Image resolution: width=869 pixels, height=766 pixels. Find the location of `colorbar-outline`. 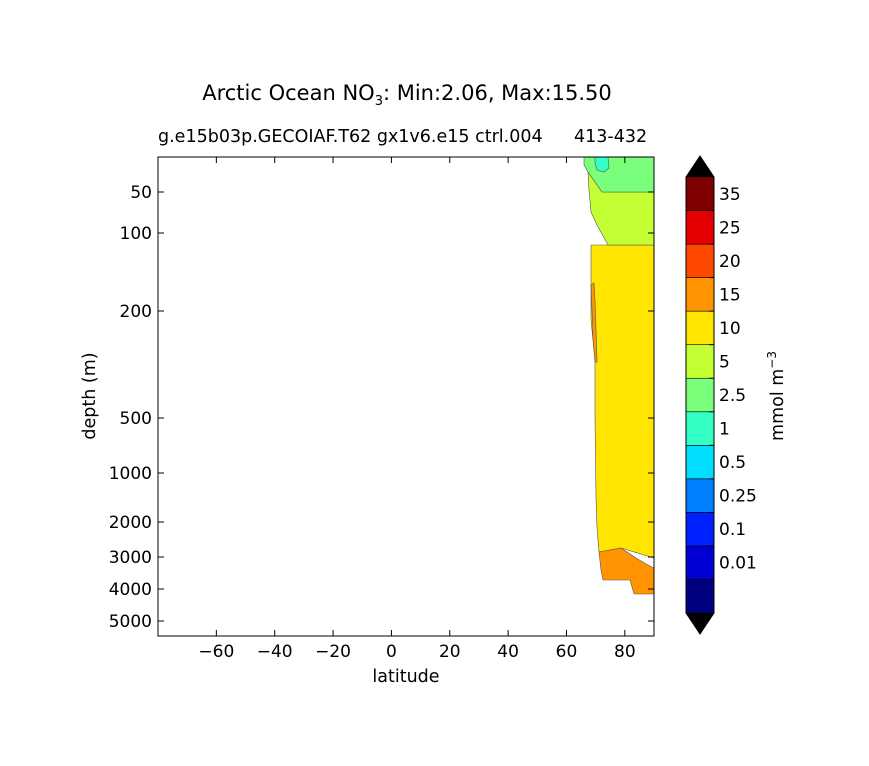

colorbar-outline is located at coordinates (700, 395).